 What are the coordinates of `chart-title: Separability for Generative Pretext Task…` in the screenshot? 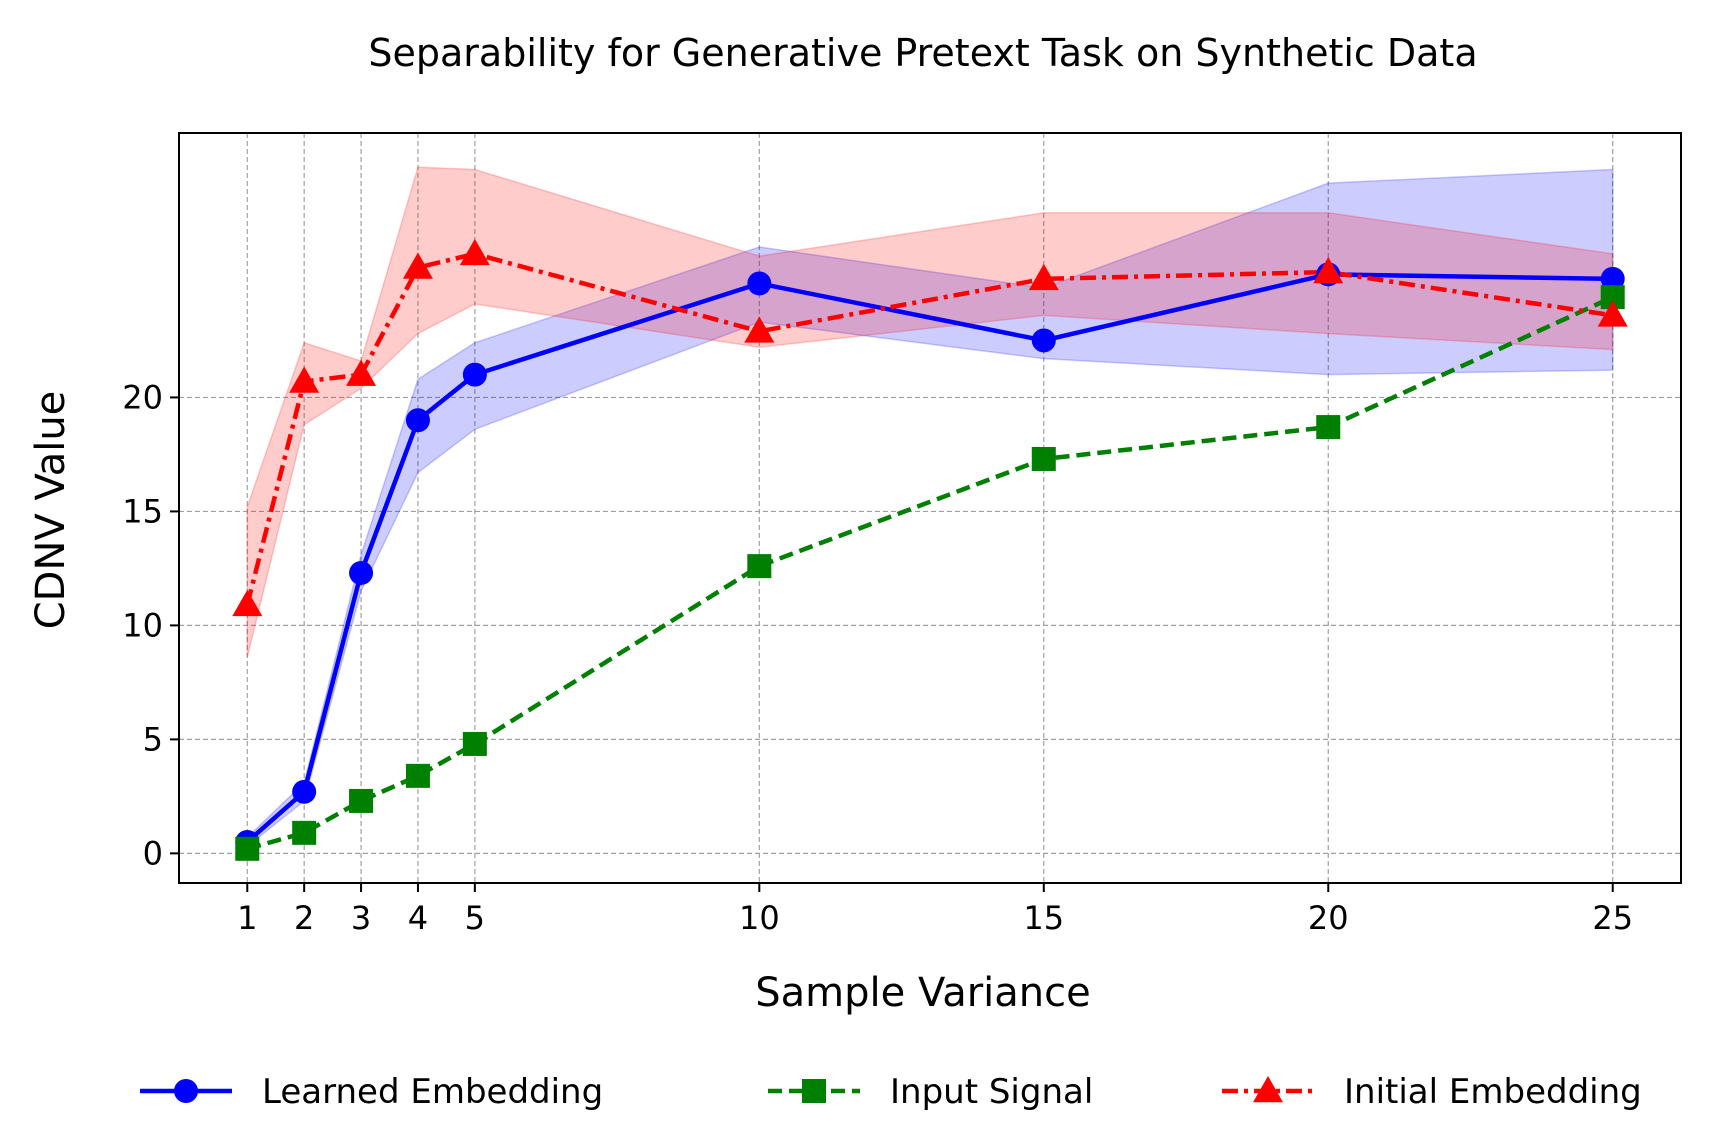 It's located at (922, 53).